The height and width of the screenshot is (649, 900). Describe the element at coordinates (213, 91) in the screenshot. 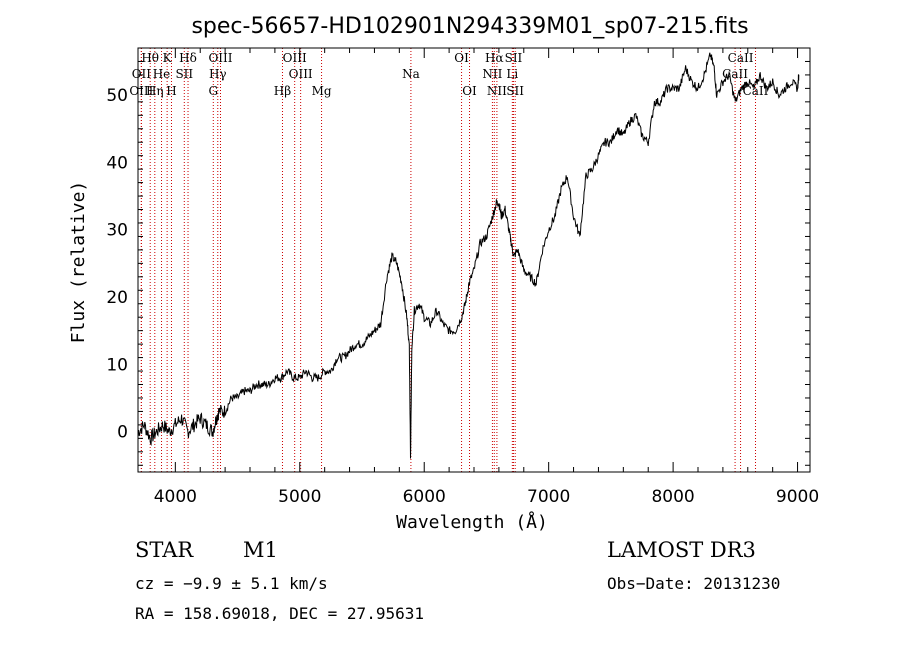

I see `emission-line-label: G` at that location.